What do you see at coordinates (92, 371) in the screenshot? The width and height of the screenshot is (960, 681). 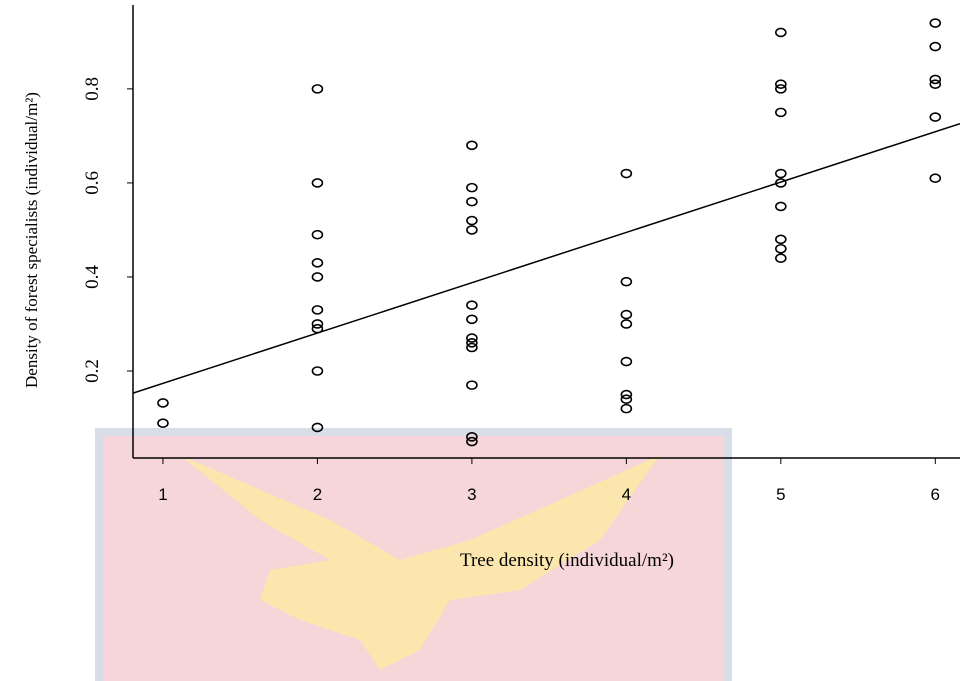 I see `y-tick-label: 0.2` at bounding box center [92, 371].